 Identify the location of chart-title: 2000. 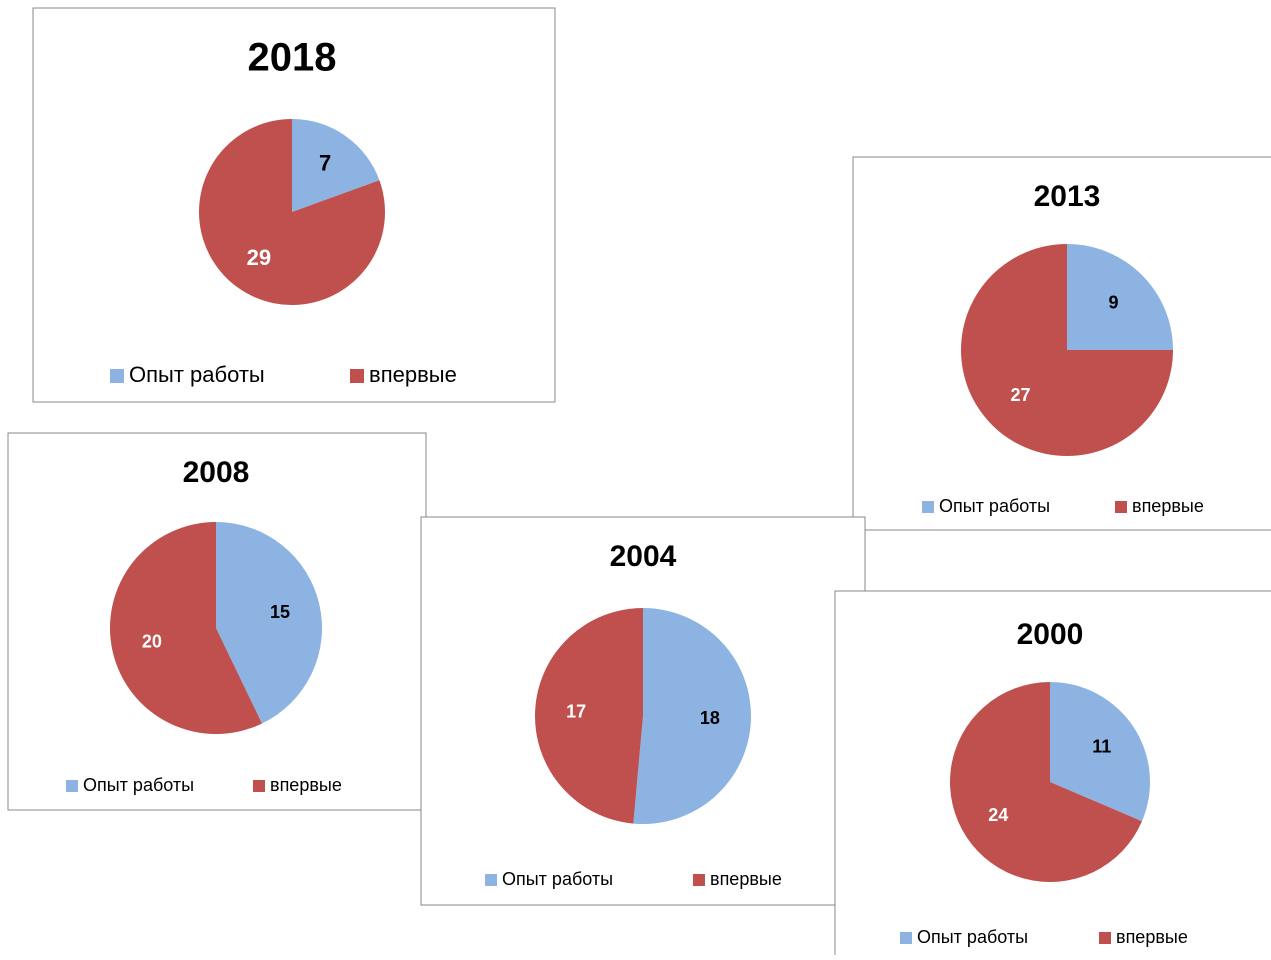
(1050, 634).